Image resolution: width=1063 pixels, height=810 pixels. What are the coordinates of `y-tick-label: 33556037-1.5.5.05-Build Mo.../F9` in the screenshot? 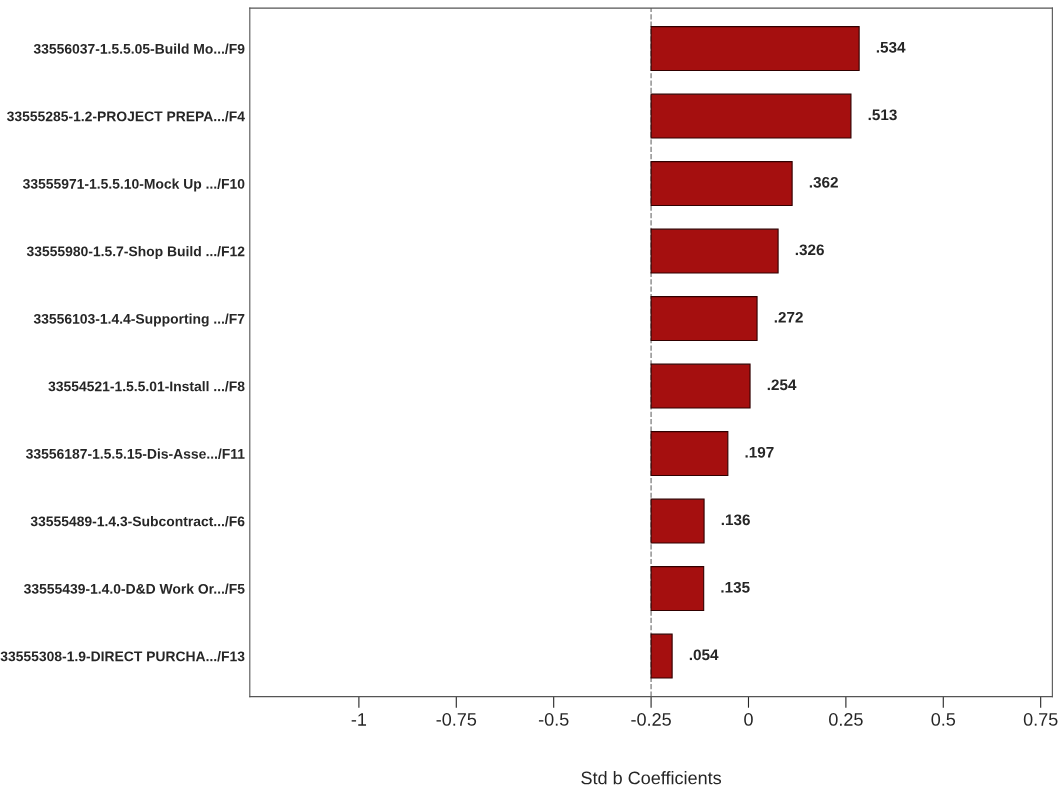 It's located at (139, 48).